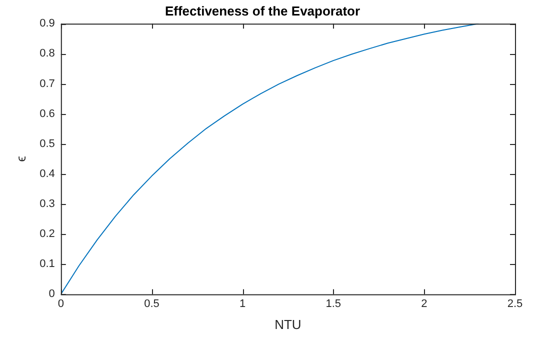  I want to click on x-tick-label: 2.5, so click(515, 304).